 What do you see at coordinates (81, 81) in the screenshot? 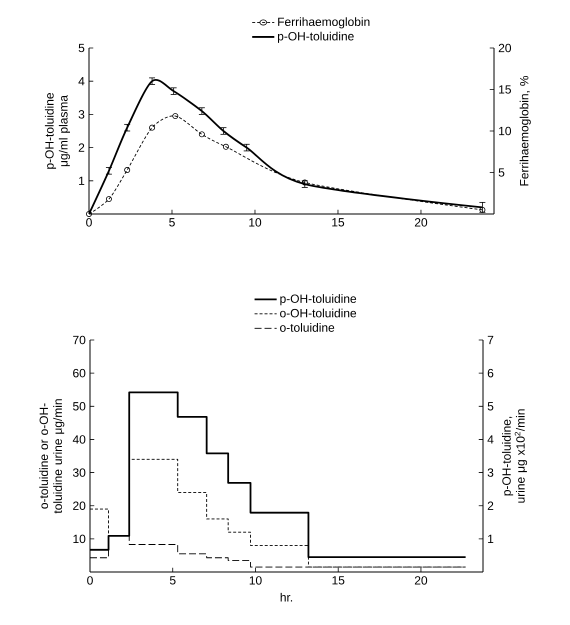
I see `y-tick-label: 4` at bounding box center [81, 81].